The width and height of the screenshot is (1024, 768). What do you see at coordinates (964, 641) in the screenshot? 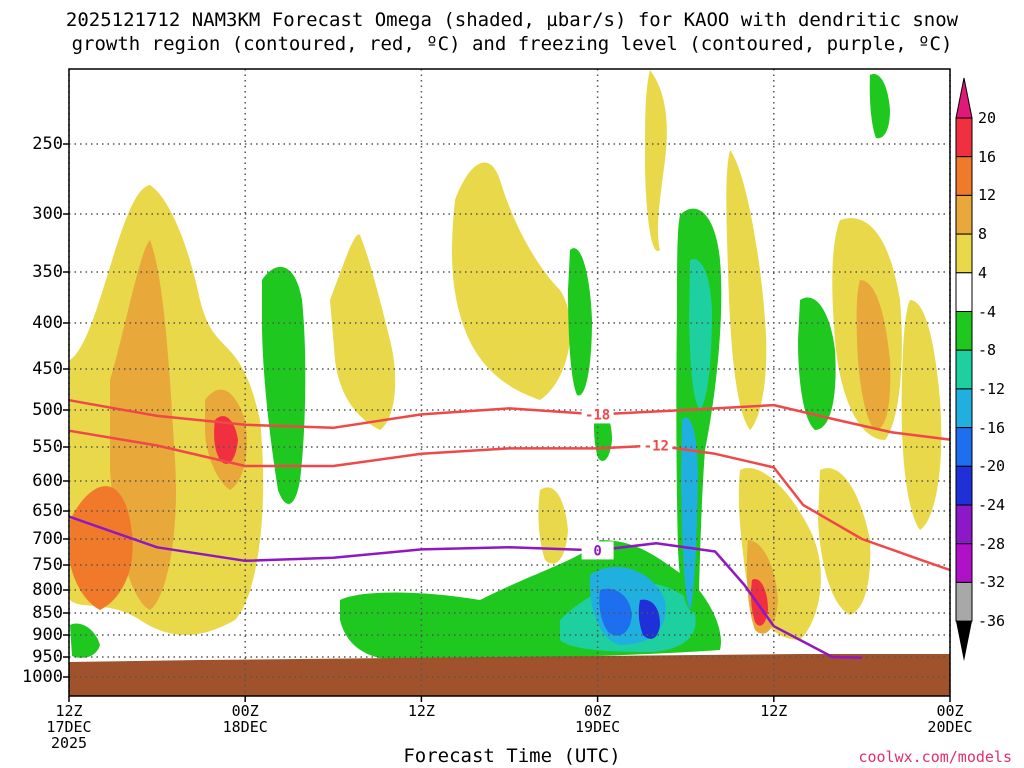
I see `colorbar-bottom-arrow` at bounding box center [964, 641].